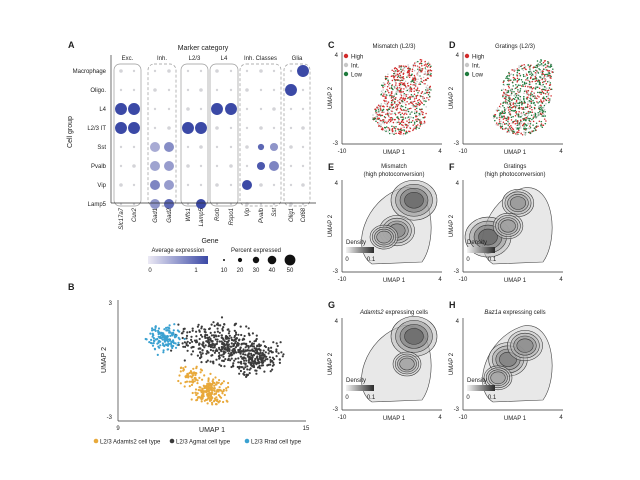 This screenshot has height=480, width=640. What do you see at coordinates (515, 419) in the screenshot?
I see `umap-xlabel: UMAP 1` at bounding box center [515, 419].